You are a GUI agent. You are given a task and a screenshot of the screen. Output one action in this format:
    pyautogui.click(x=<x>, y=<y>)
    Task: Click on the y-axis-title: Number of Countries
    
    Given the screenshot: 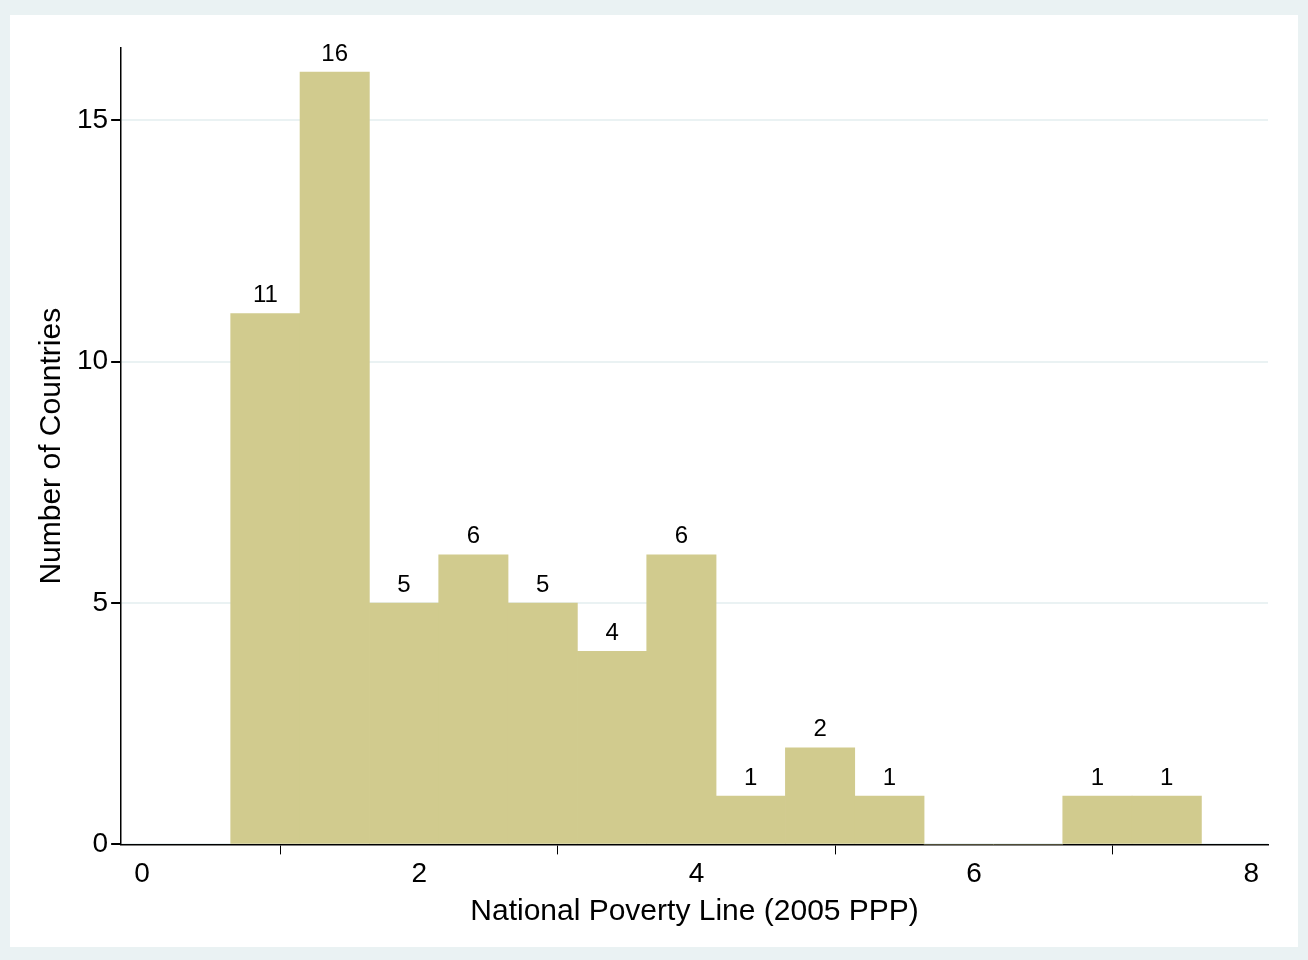 What is the action you would take?
    pyautogui.click(x=50, y=446)
    